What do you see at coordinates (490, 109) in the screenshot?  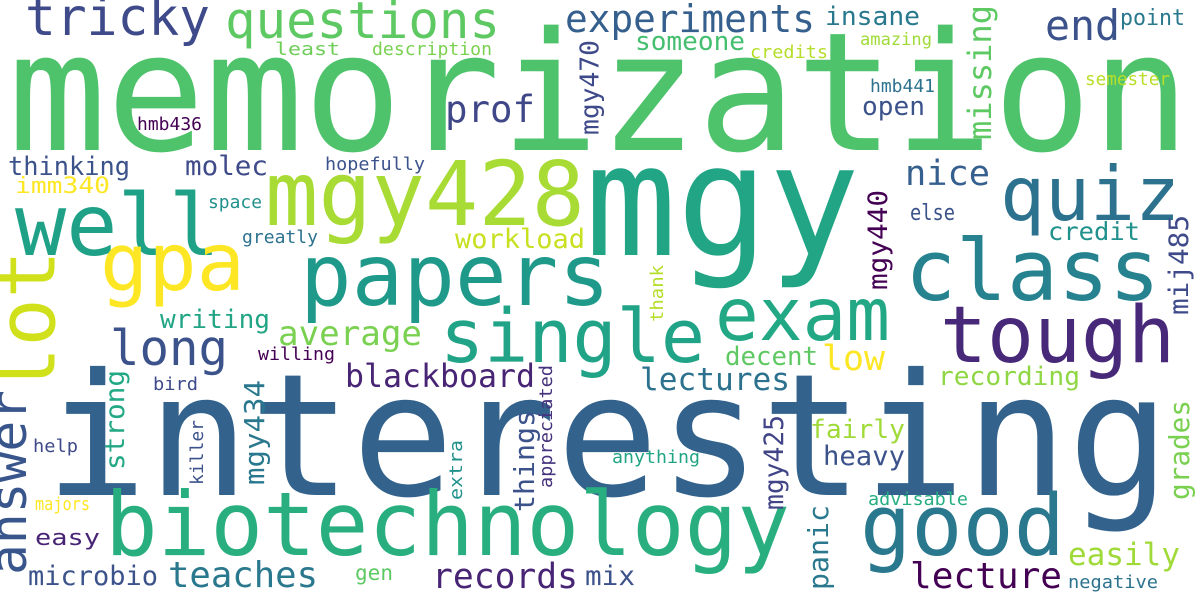 I see `word: prof` at bounding box center [490, 109].